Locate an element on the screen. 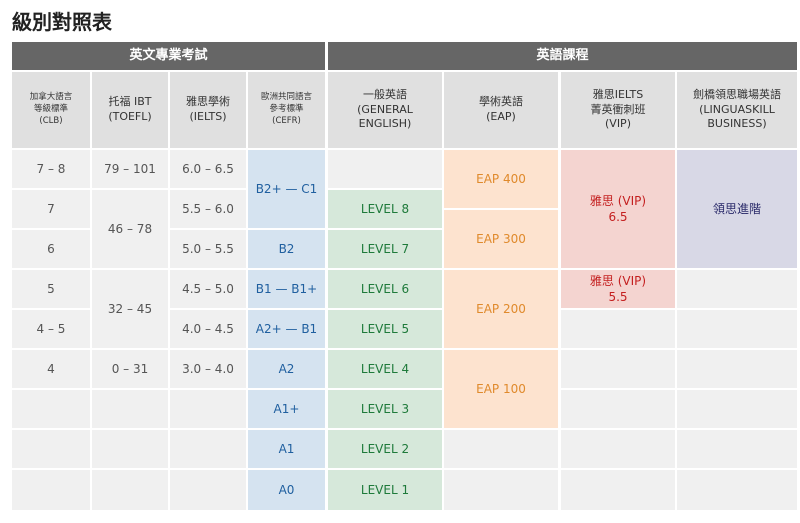  clb-cell: 7 is located at coordinates (51, 209).